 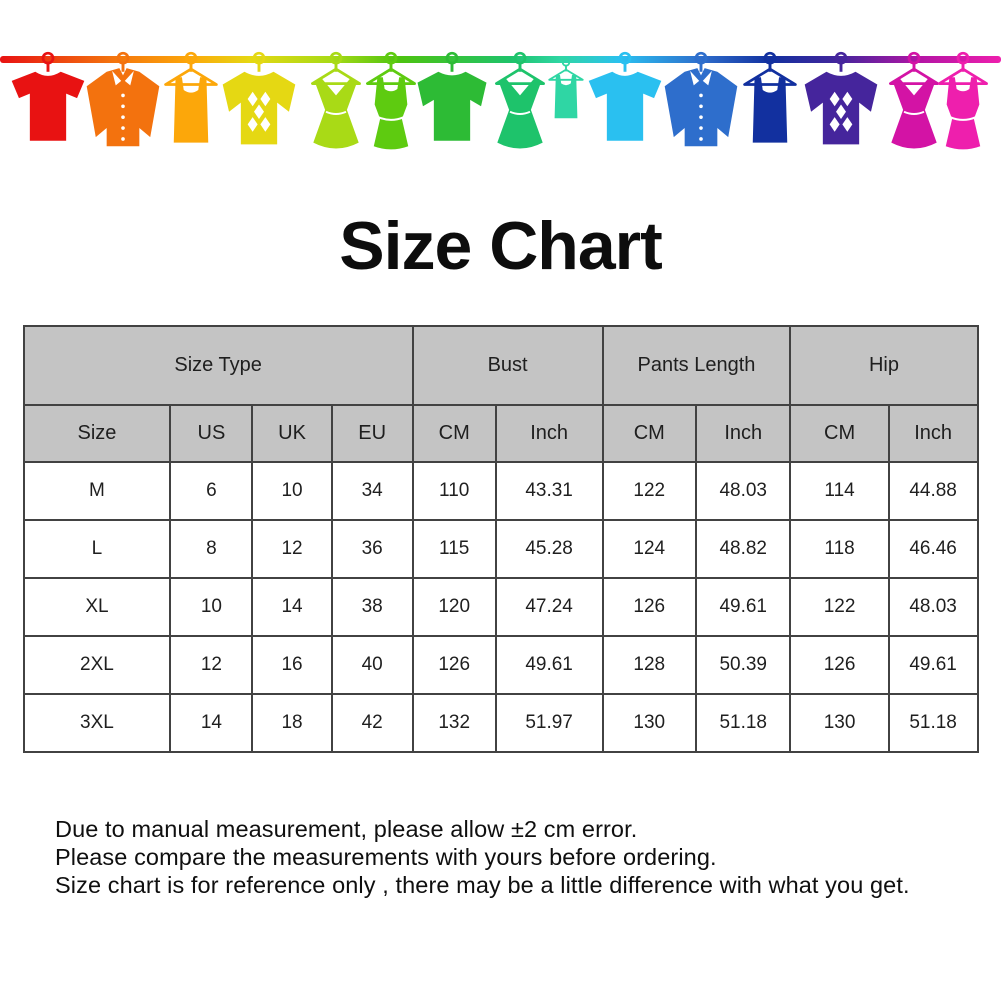 I want to click on value-cell: 42, so click(x=372, y=723).